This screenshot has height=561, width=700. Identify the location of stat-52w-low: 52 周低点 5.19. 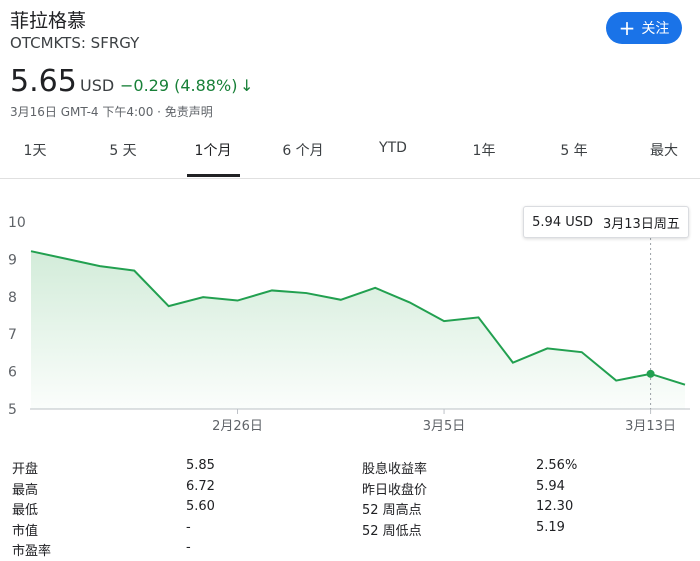
(463, 529).